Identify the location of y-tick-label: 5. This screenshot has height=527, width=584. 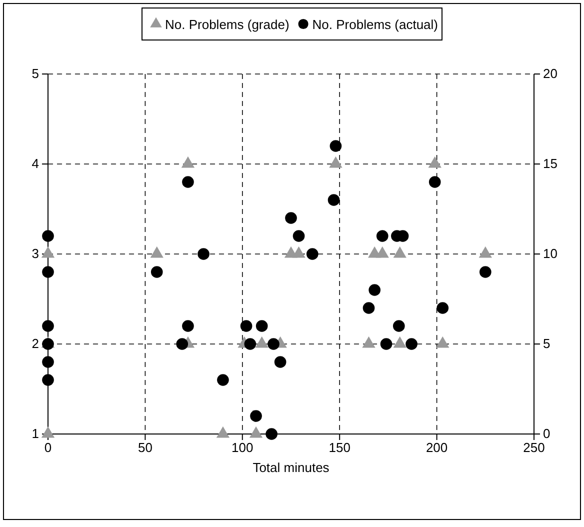
(35, 74).